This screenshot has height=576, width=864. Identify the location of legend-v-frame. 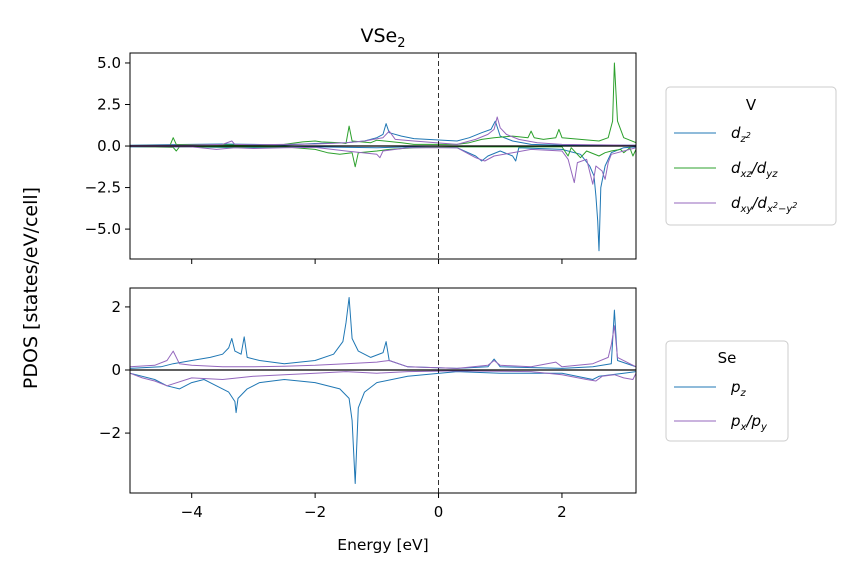
(751, 156).